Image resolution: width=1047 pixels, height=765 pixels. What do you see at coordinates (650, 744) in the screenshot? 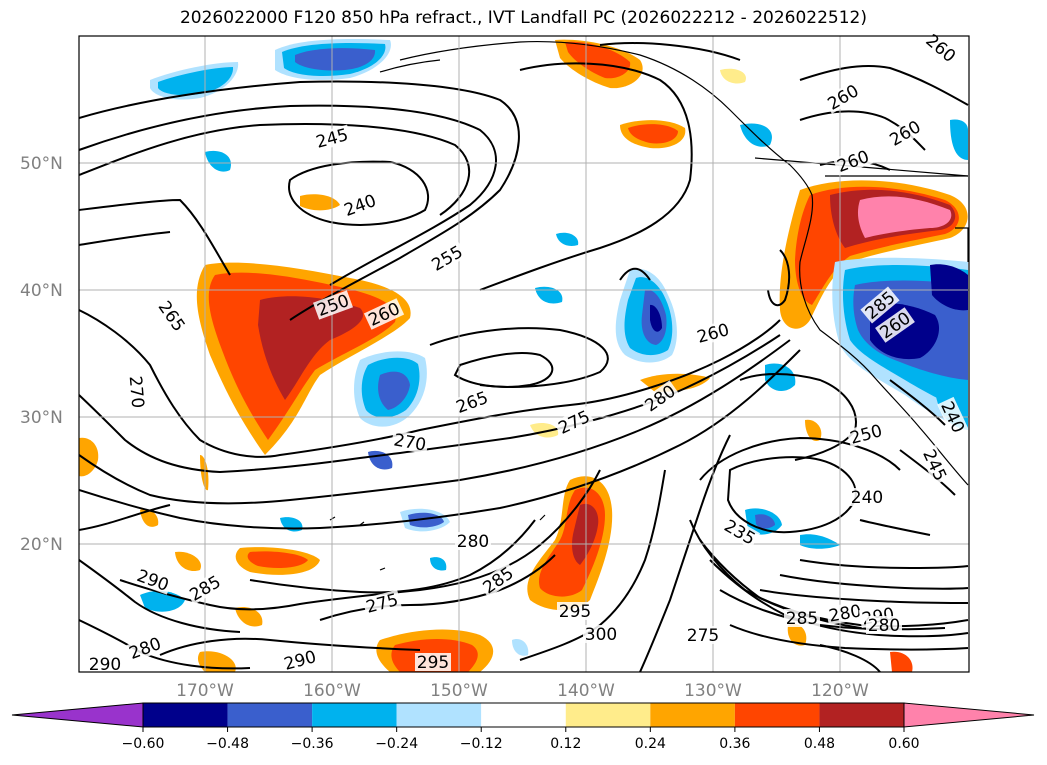
I see `colorbar-tick-label: 0.24` at bounding box center [650, 744].